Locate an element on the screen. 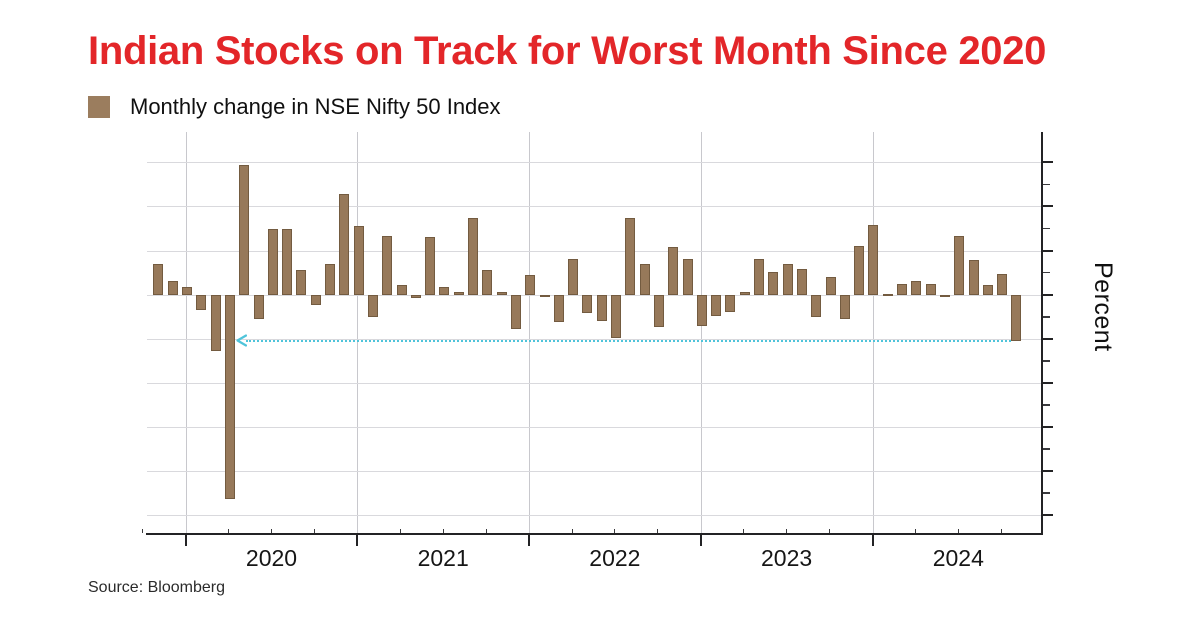 This screenshot has width=1200, height=628. legend-swatch-icon is located at coordinates (99, 107).